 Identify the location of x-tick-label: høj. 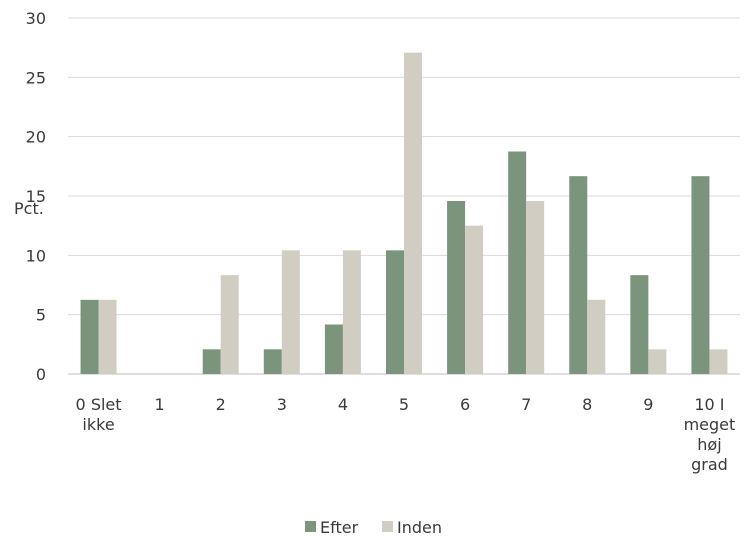
(709, 444).